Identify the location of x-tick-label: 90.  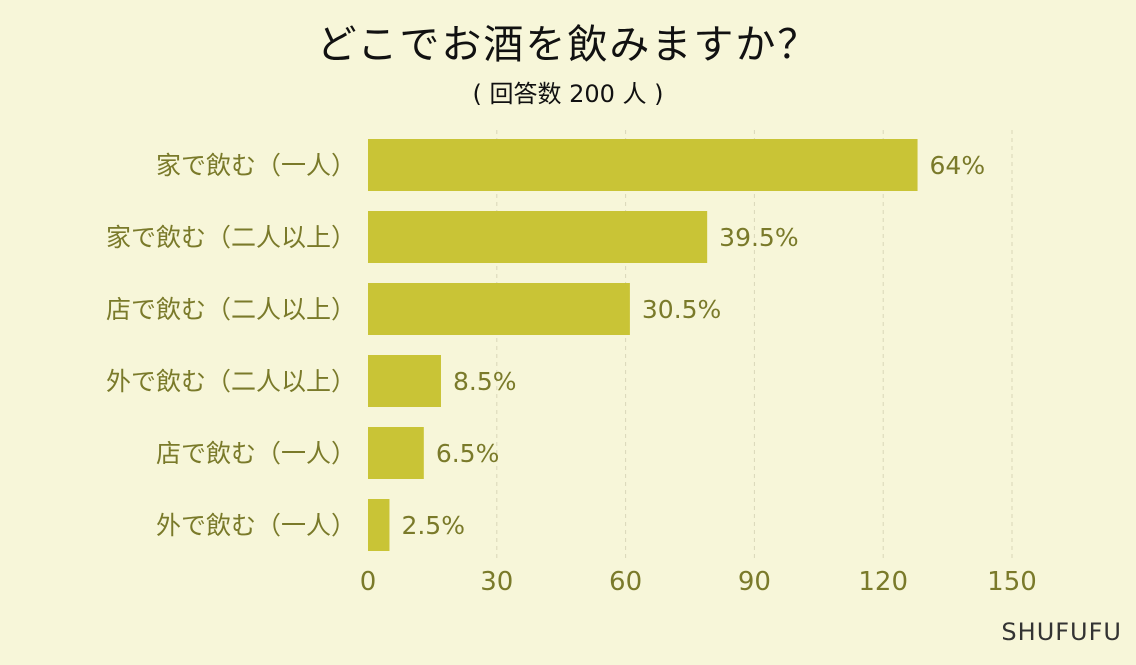
(754, 582).